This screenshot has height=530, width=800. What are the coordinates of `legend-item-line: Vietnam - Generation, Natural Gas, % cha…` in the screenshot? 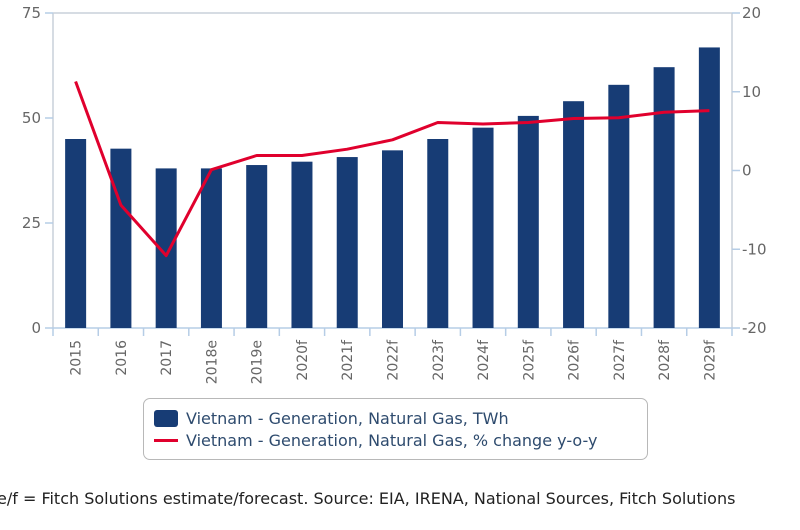 It's located at (400, 440).